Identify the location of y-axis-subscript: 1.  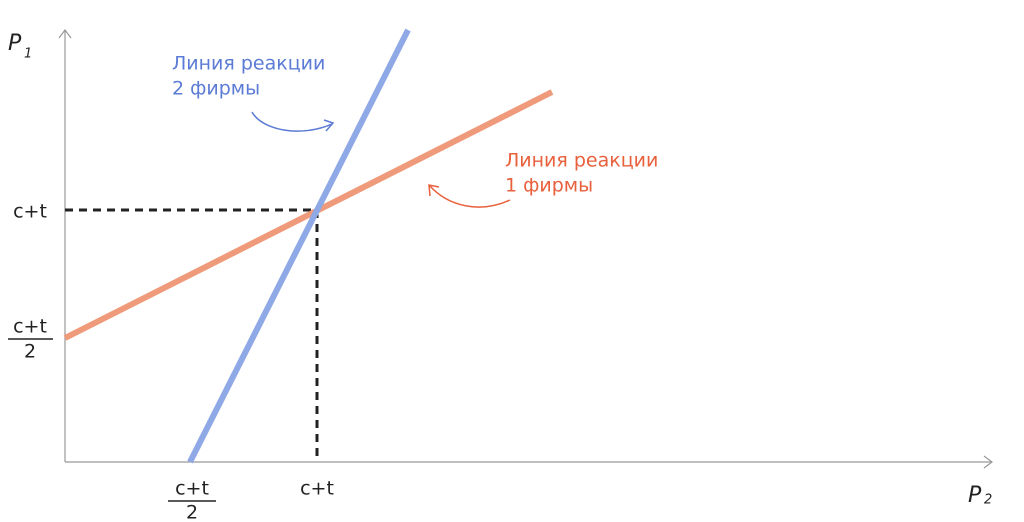
(28, 54).